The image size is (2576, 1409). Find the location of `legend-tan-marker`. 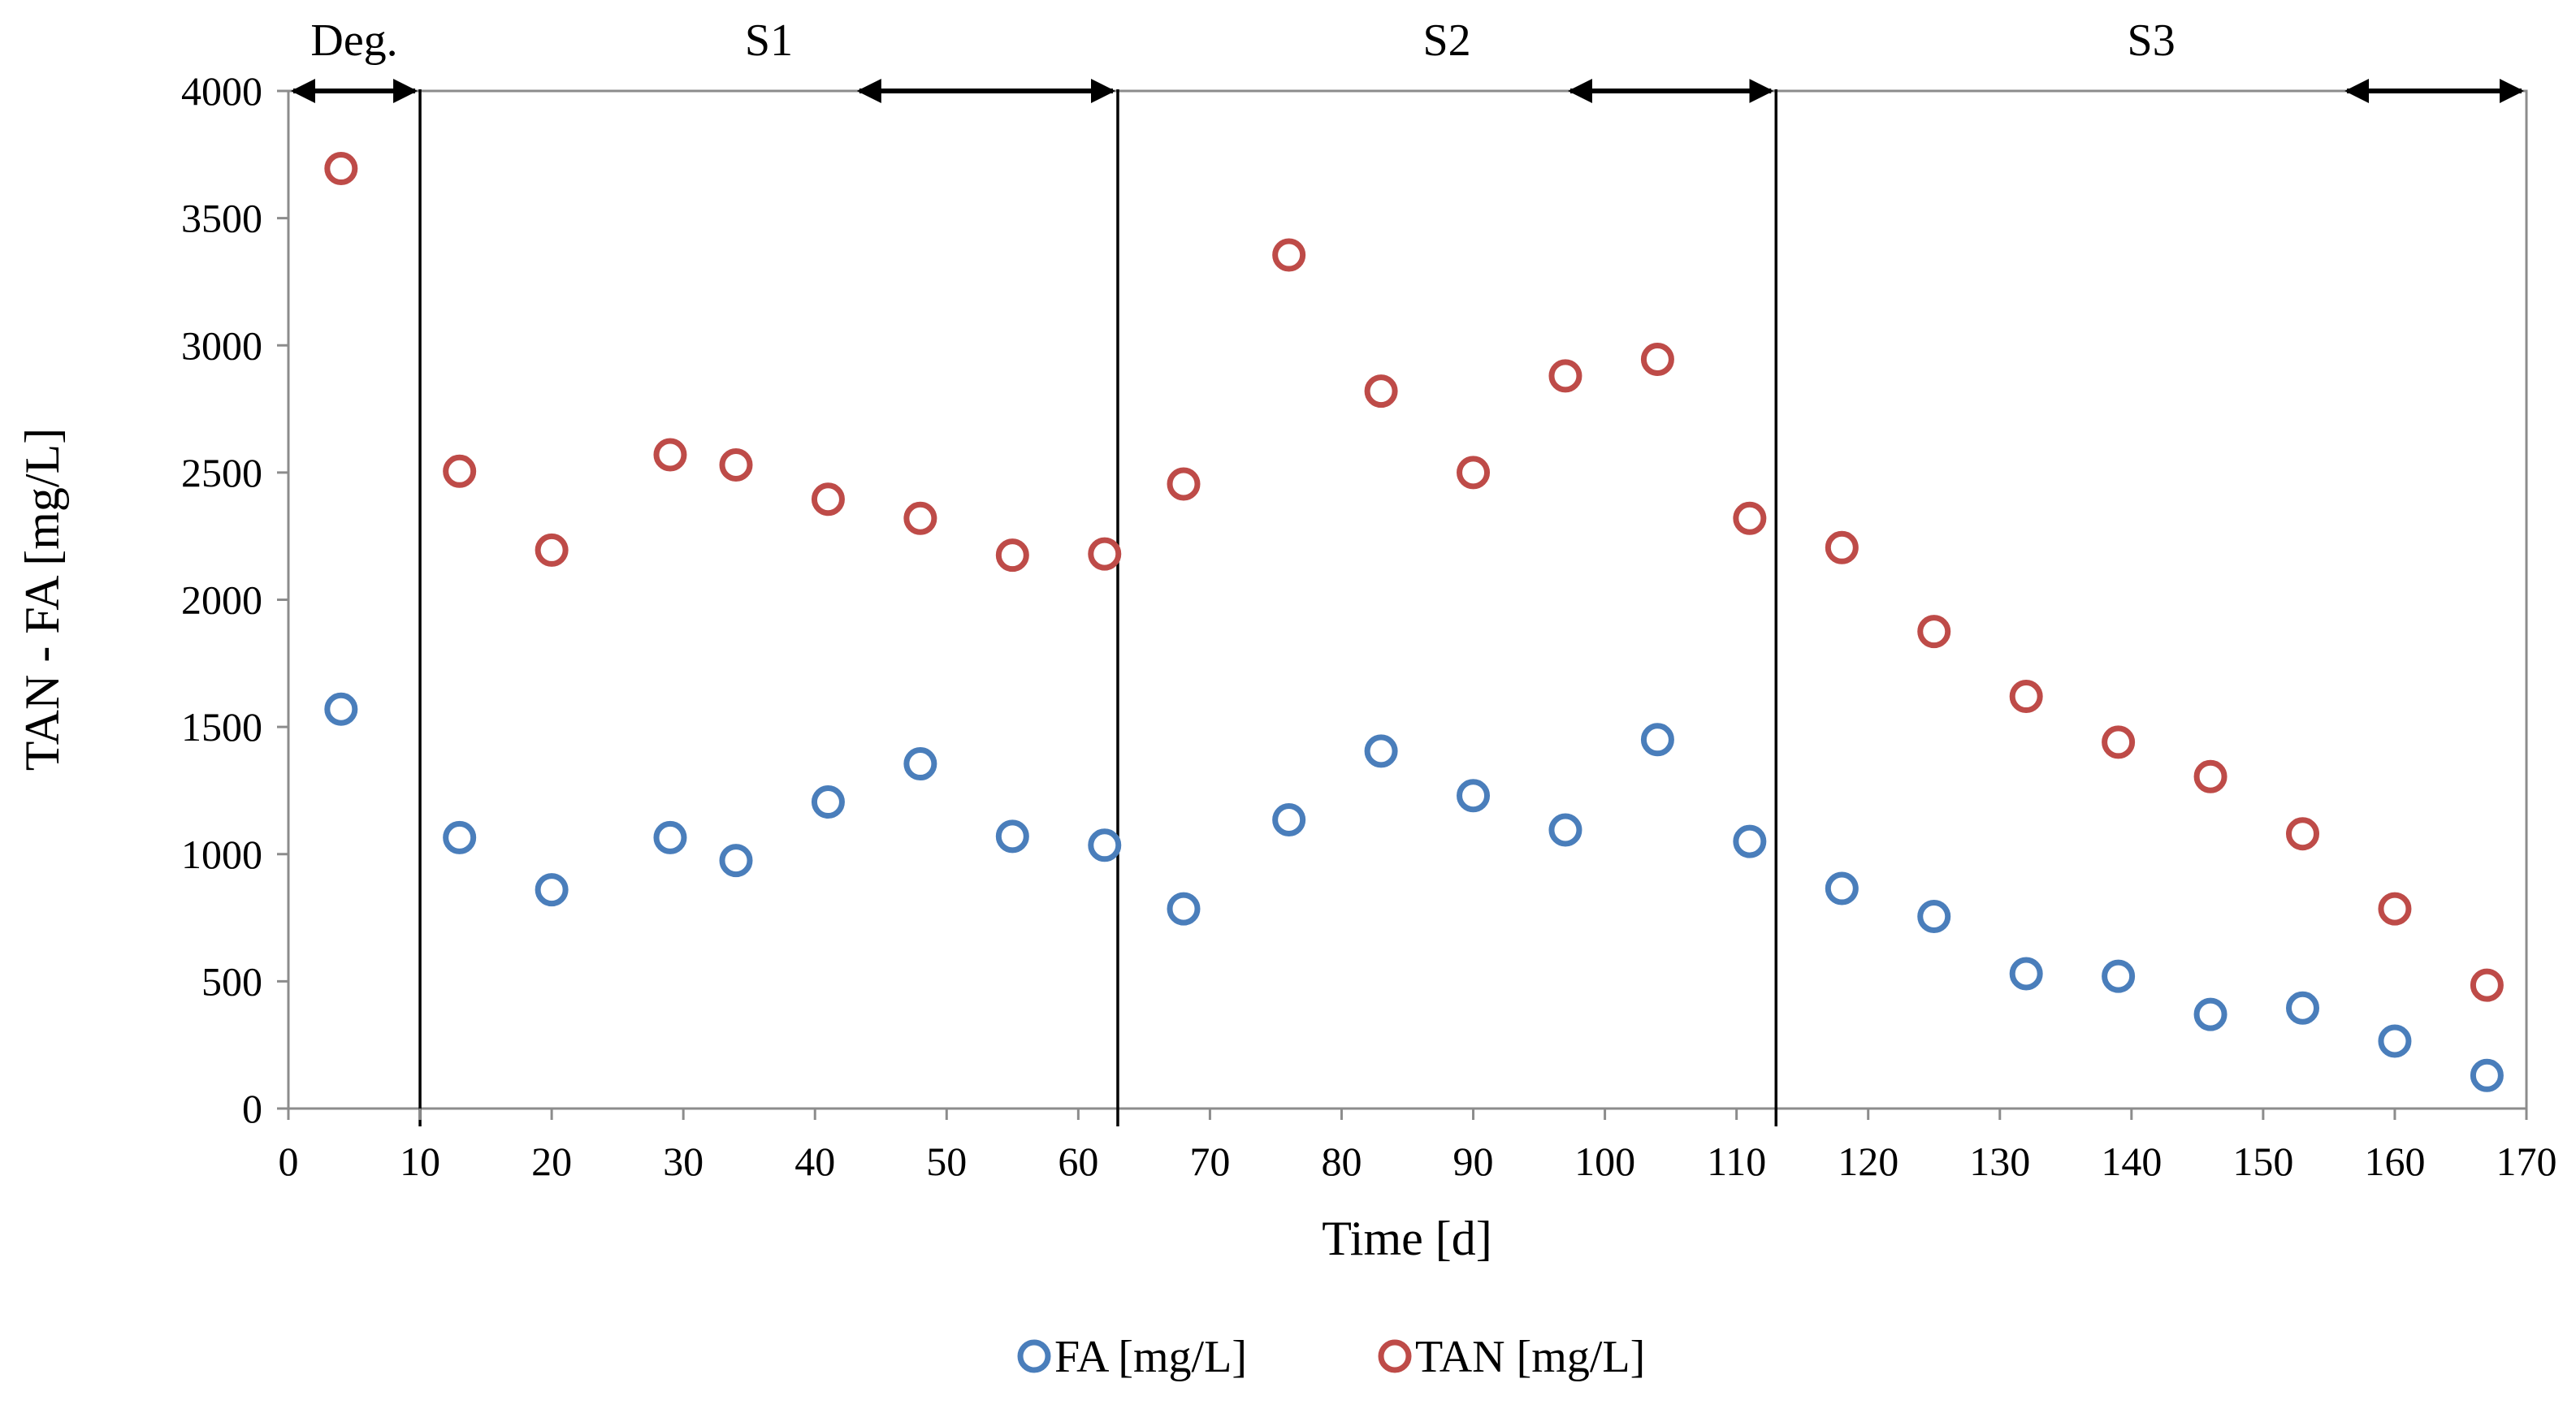

legend-tan-marker is located at coordinates (1395, 1356).